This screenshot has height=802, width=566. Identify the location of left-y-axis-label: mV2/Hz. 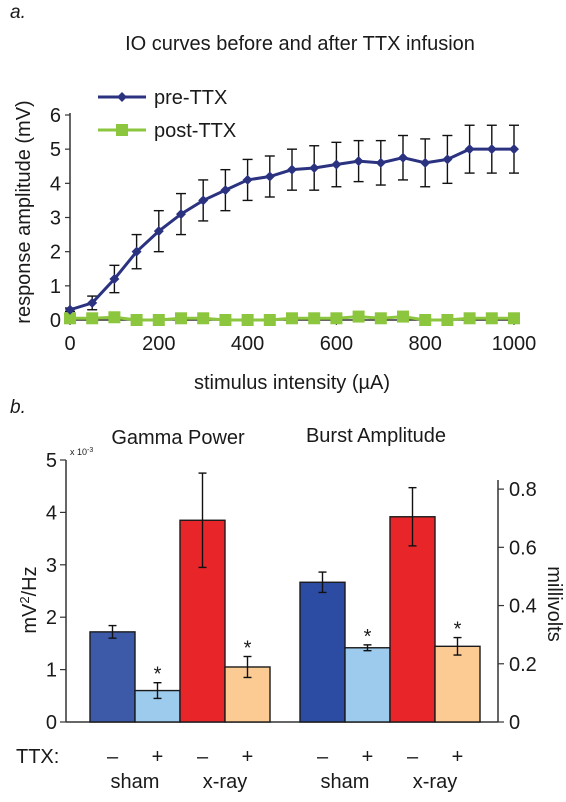
(29, 599).